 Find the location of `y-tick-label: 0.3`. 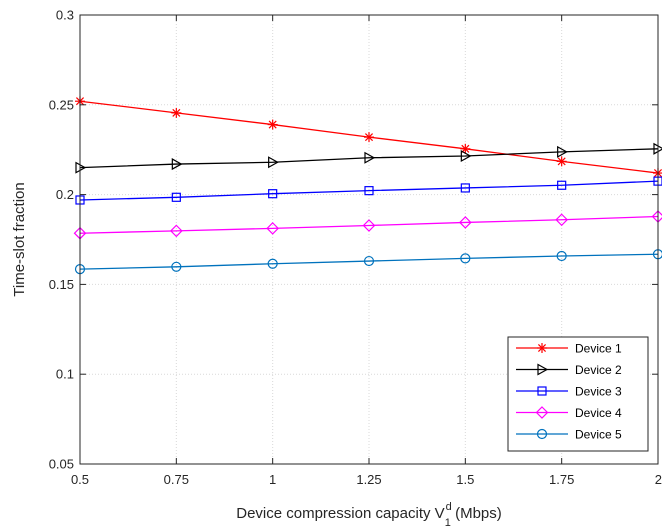

y-tick-label: 0.3 is located at coordinates (65, 15).